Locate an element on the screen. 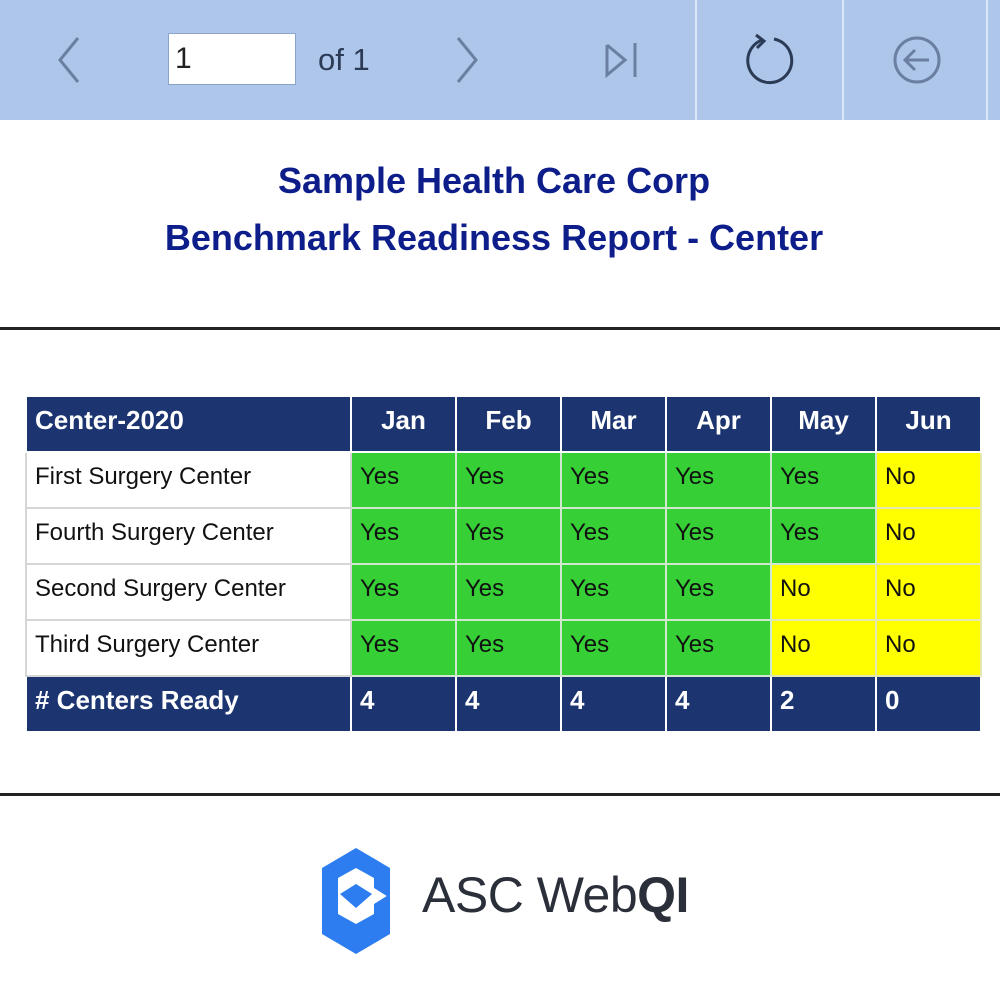  back-circle-icon is located at coordinates (917, 60).